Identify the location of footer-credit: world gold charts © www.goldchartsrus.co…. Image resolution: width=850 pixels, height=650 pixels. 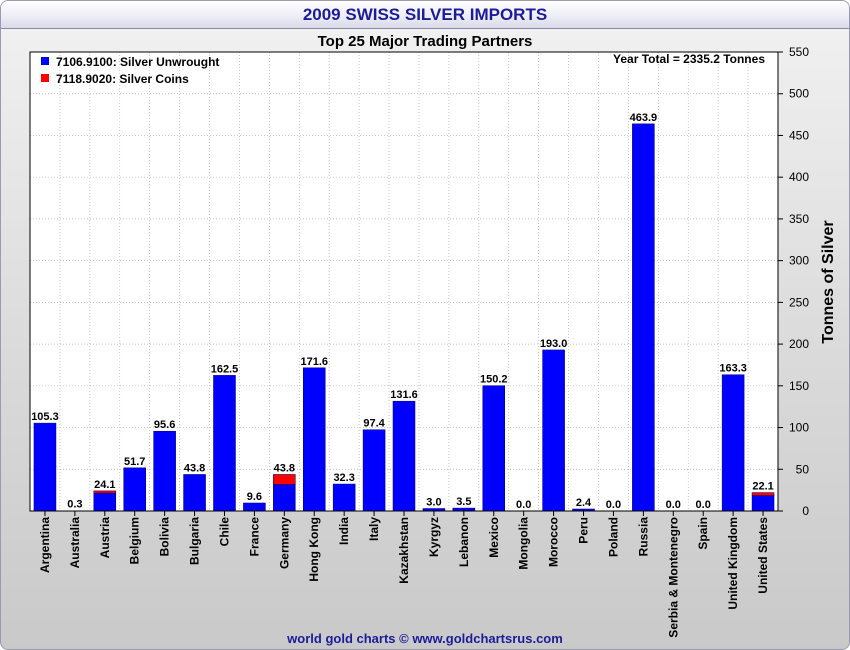
(425, 638).